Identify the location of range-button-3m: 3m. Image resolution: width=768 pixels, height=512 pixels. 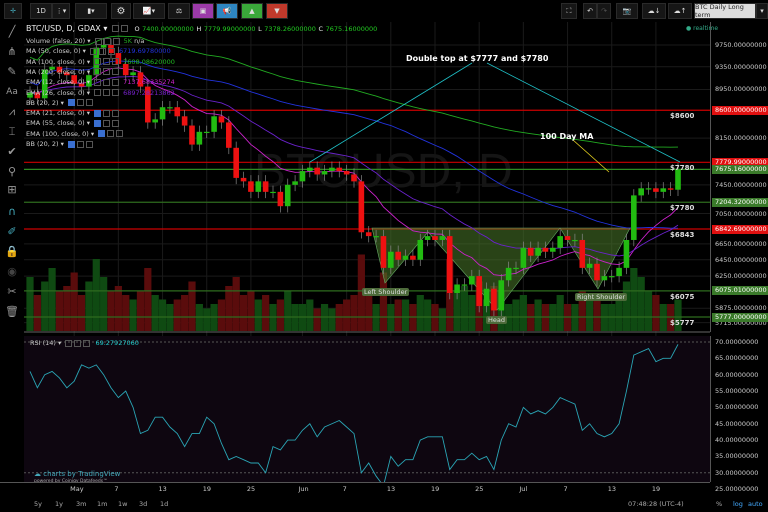
(81, 504).